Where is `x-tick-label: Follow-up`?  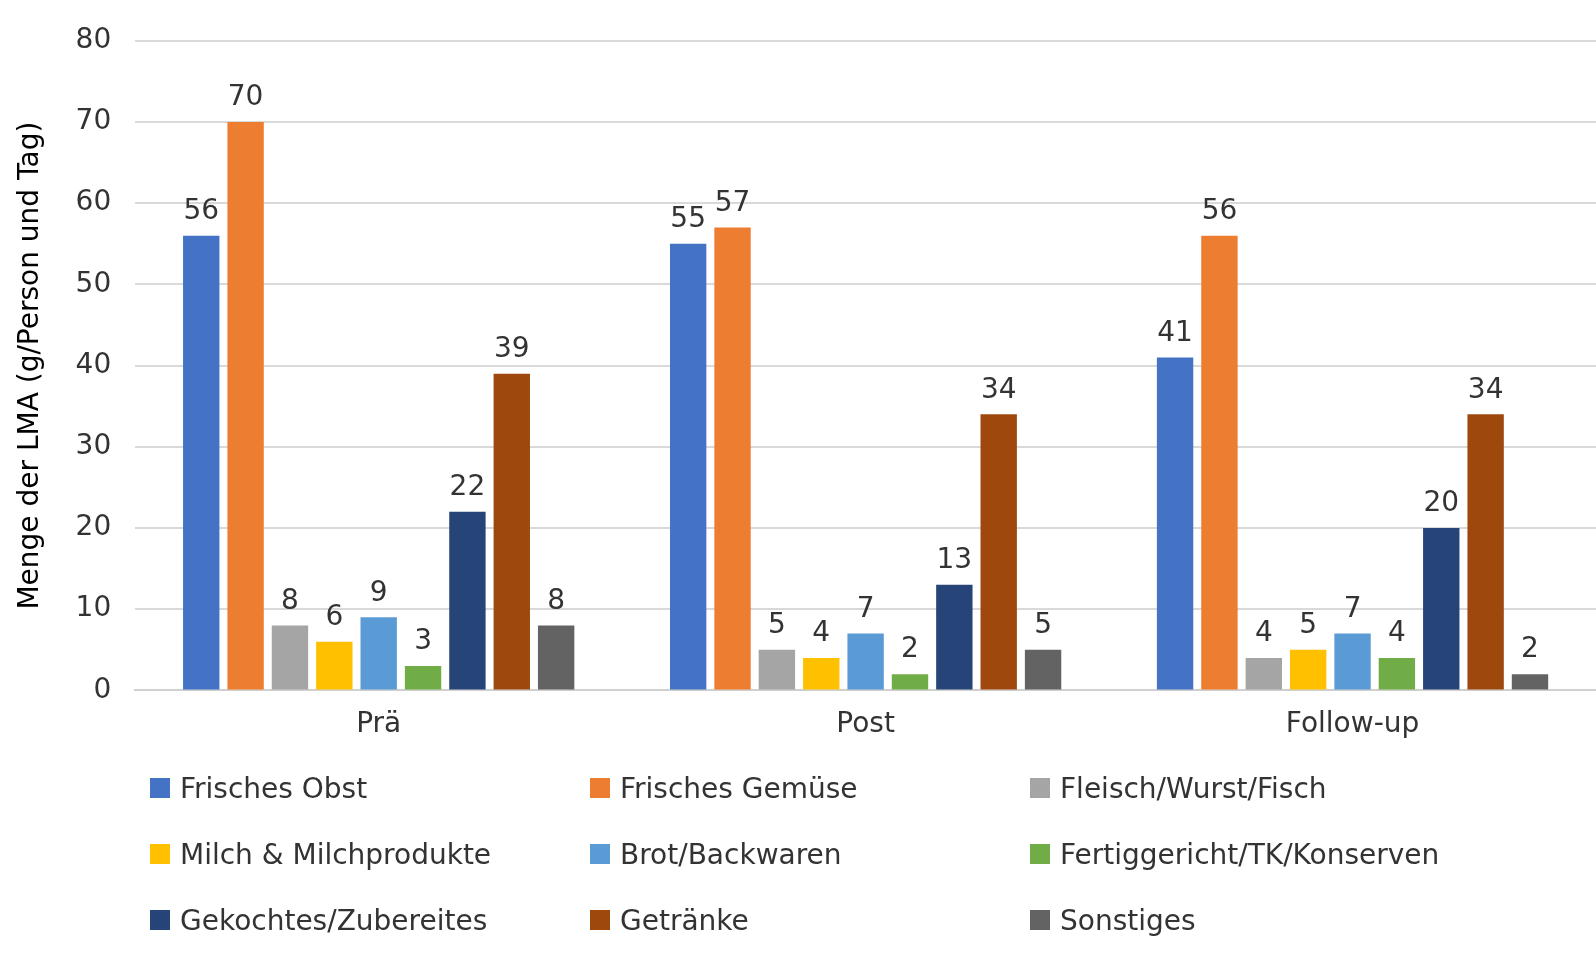 x-tick-label: Follow-up is located at coordinates (1352, 723).